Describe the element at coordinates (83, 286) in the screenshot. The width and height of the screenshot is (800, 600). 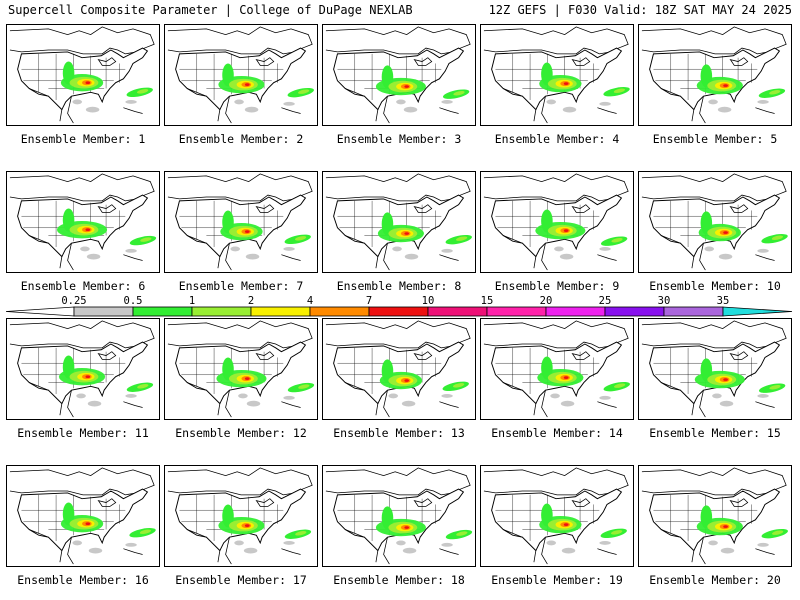
I see `member-label: Ensemble Member: 6` at that location.